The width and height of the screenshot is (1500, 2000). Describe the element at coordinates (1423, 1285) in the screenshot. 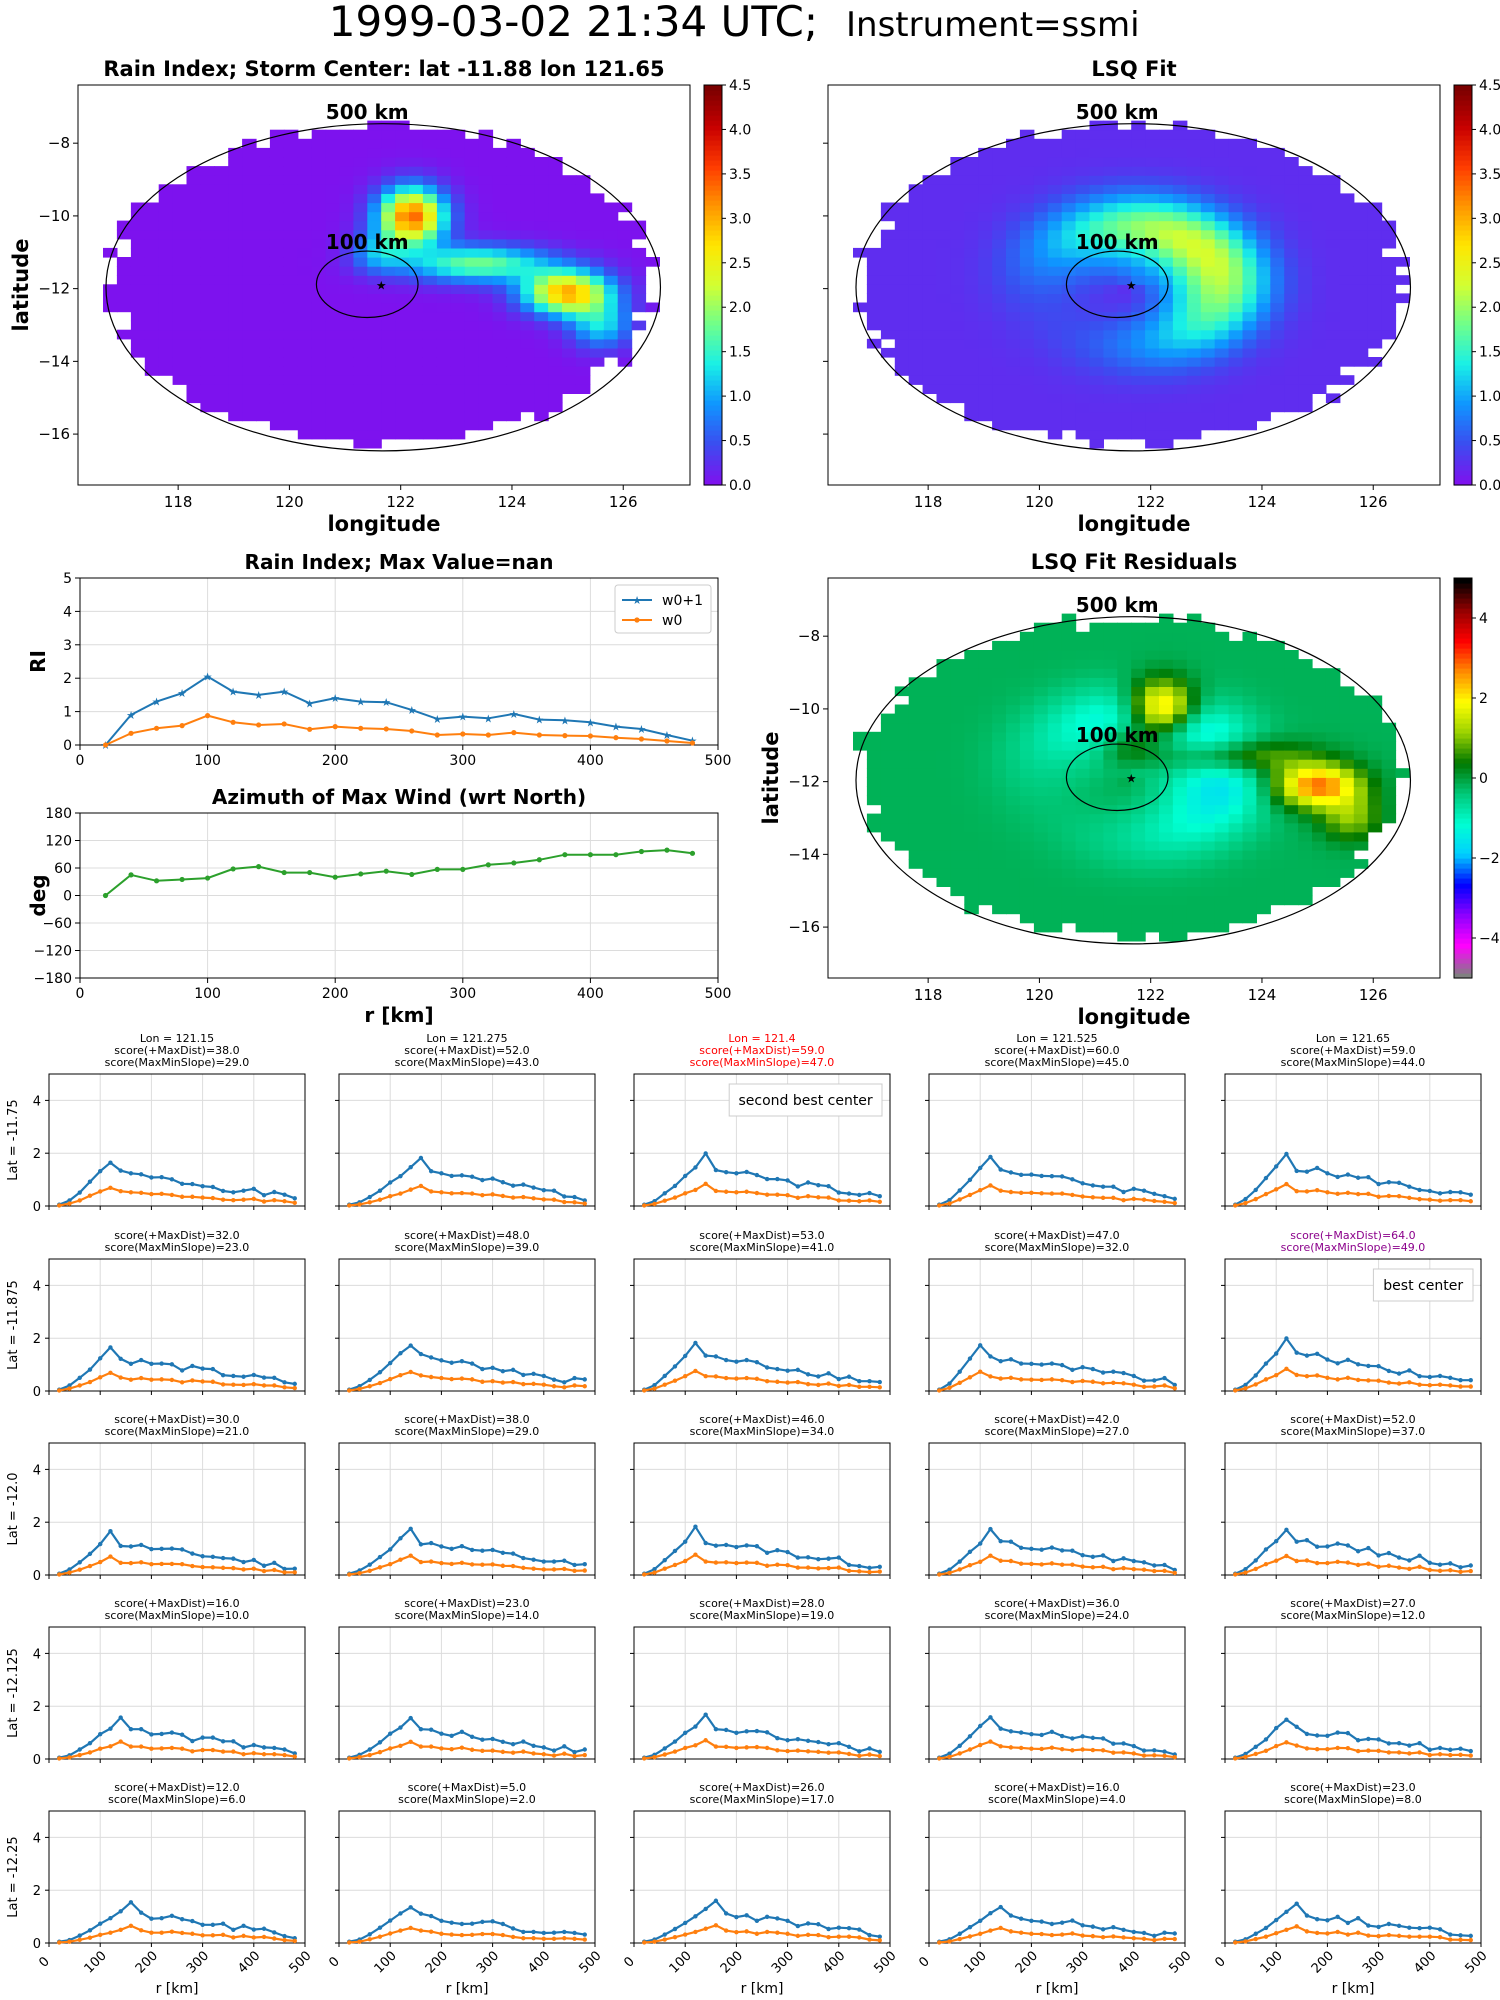

I see `annotation-box` at that location.